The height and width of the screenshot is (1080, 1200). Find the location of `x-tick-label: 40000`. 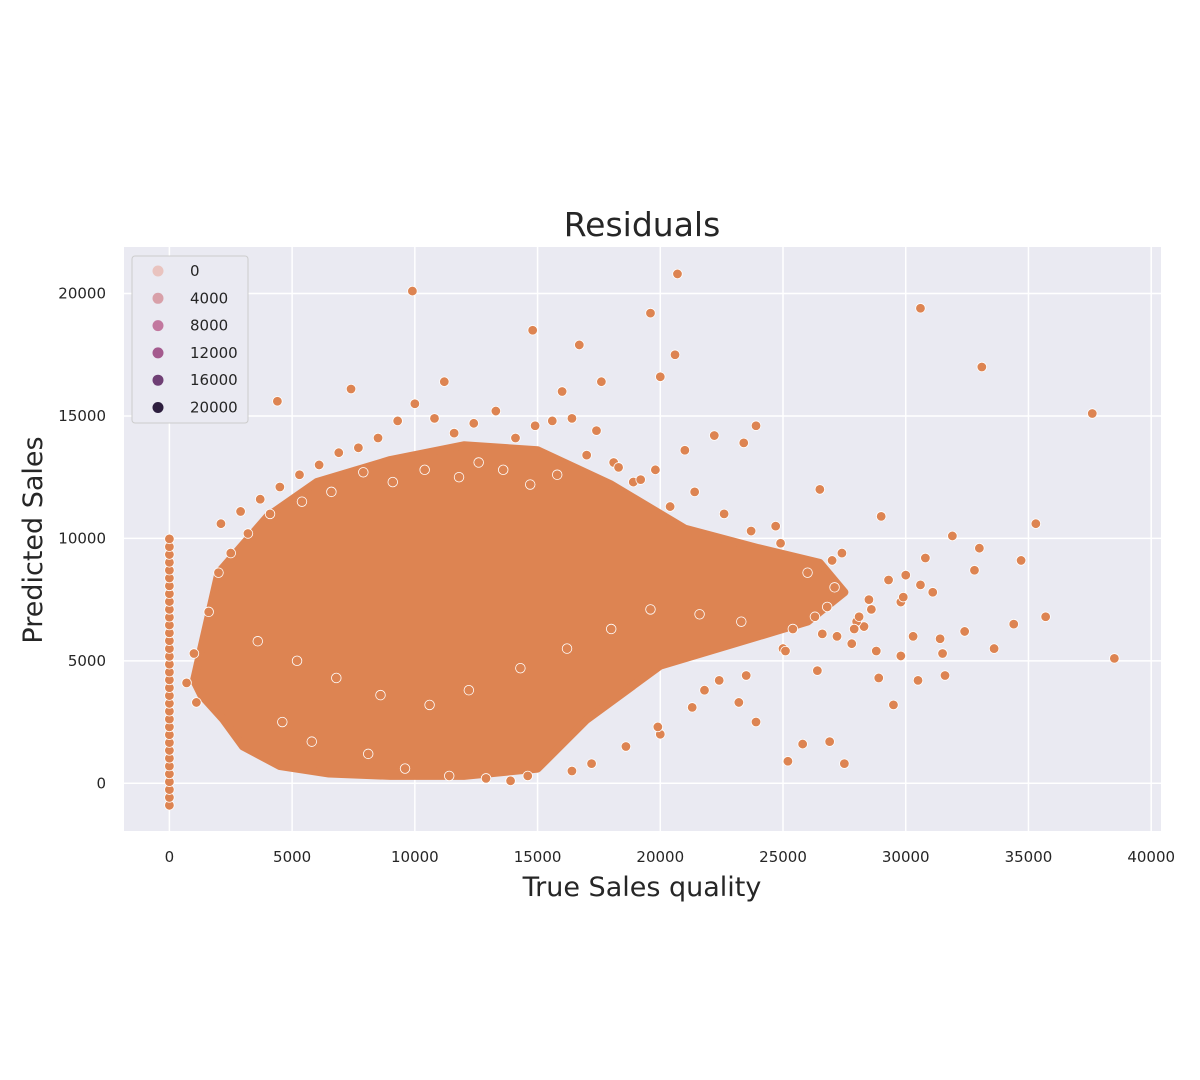

x-tick-label: 40000 is located at coordinates (1151, 857).